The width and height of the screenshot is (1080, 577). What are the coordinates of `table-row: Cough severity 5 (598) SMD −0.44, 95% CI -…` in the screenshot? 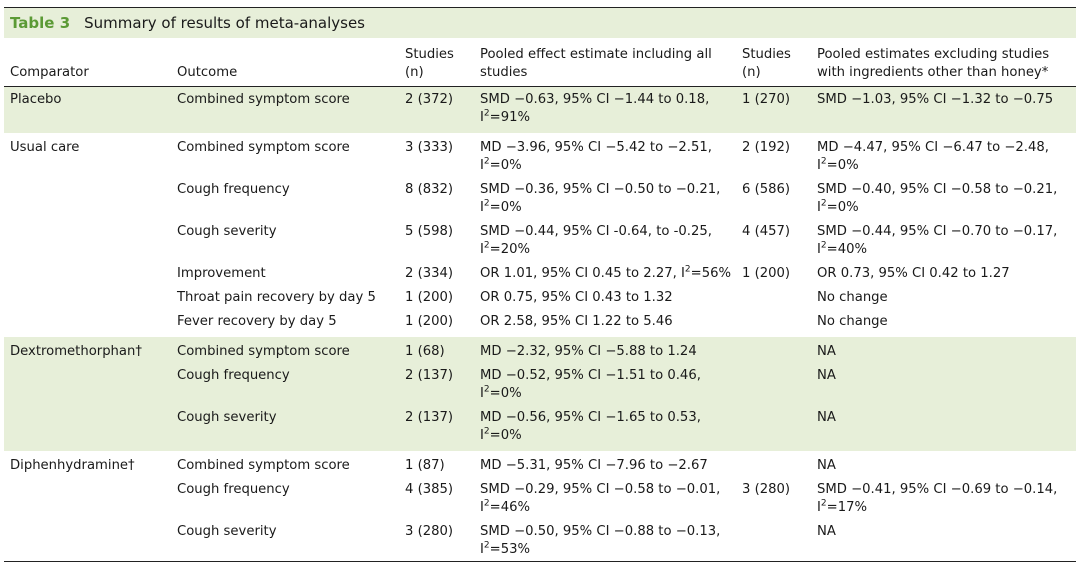 It's located at (540, 240).